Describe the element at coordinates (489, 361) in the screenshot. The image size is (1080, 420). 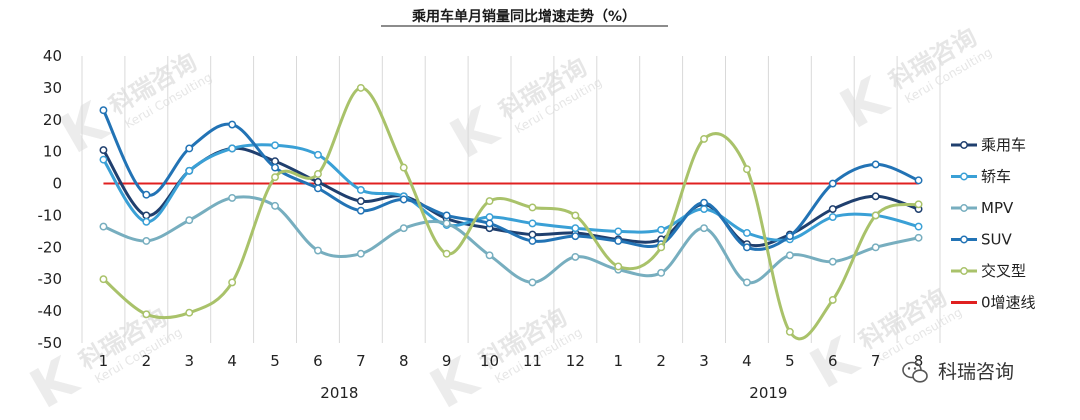
I see `x-tick-label: 10` at that location.